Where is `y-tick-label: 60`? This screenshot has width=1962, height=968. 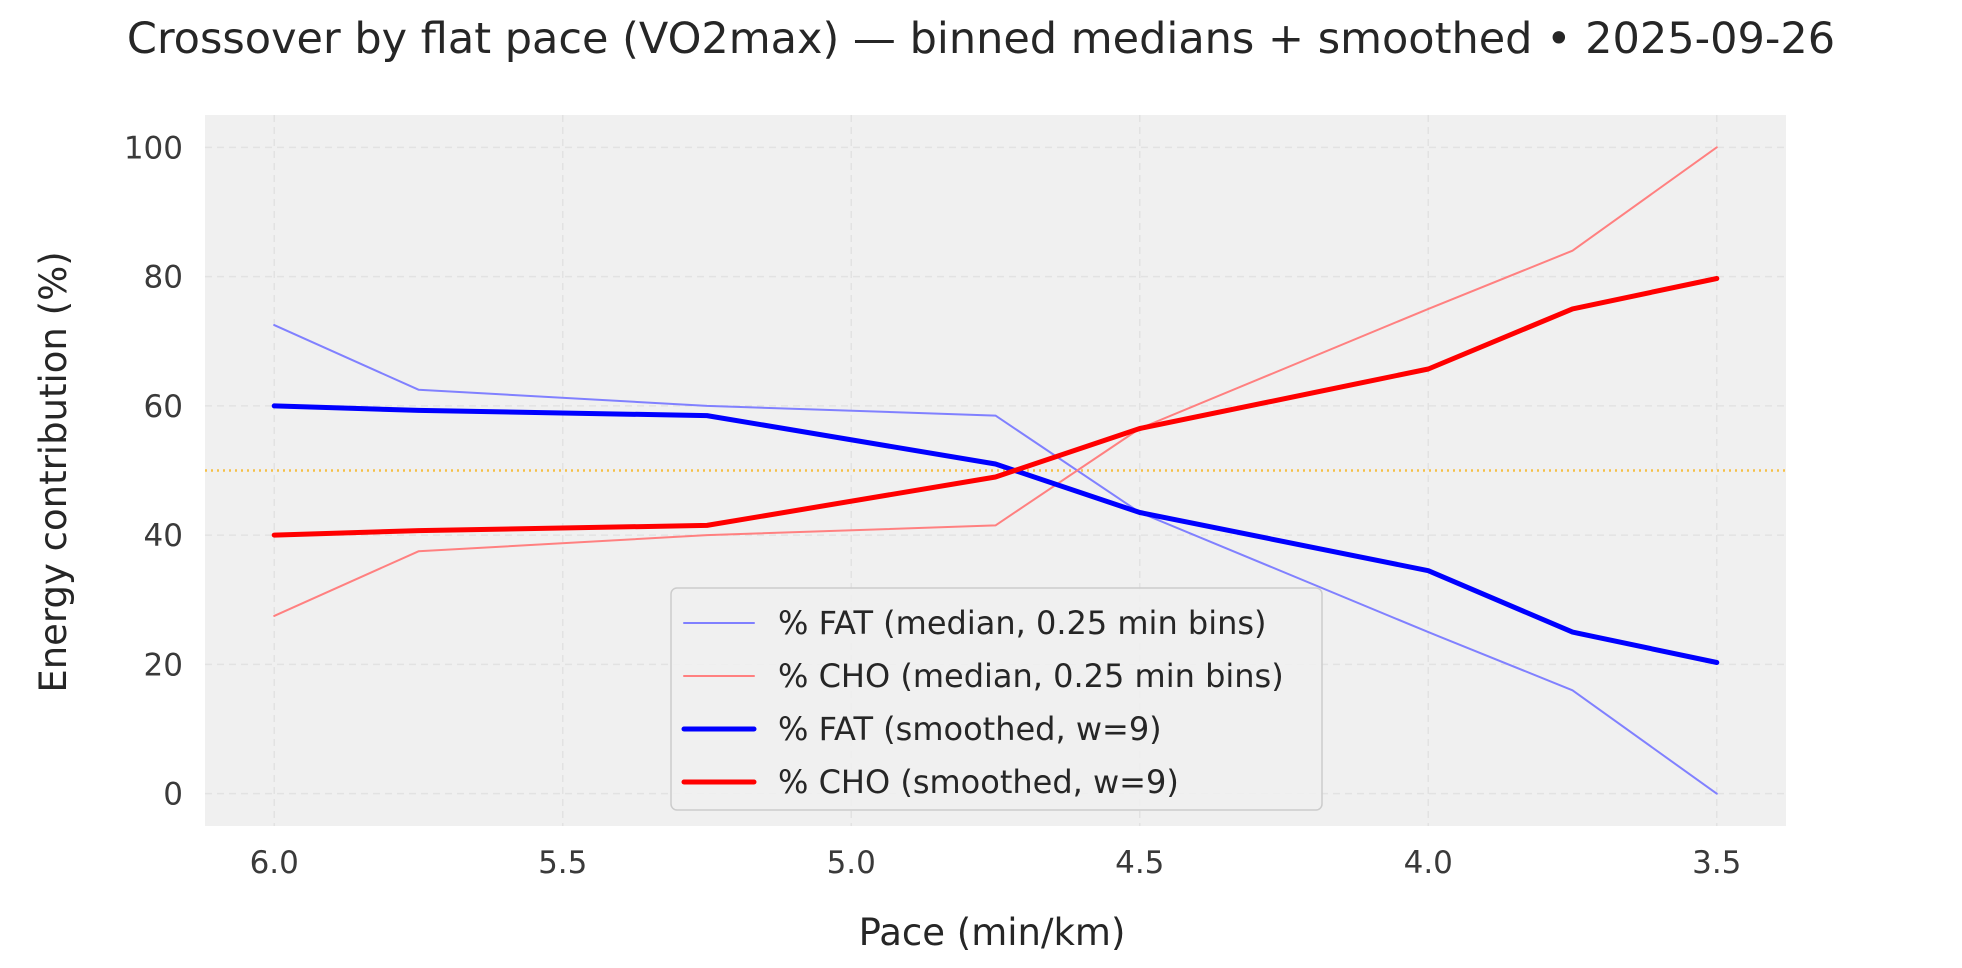
y-tick-label: 60 is located at coordinates (163, 407).